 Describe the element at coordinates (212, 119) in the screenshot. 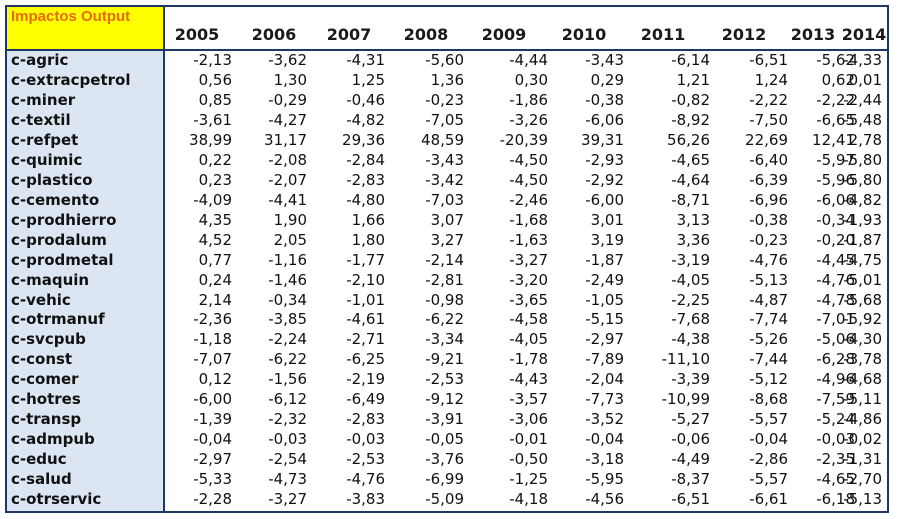

I see `table-cell: -3,61` at that location.